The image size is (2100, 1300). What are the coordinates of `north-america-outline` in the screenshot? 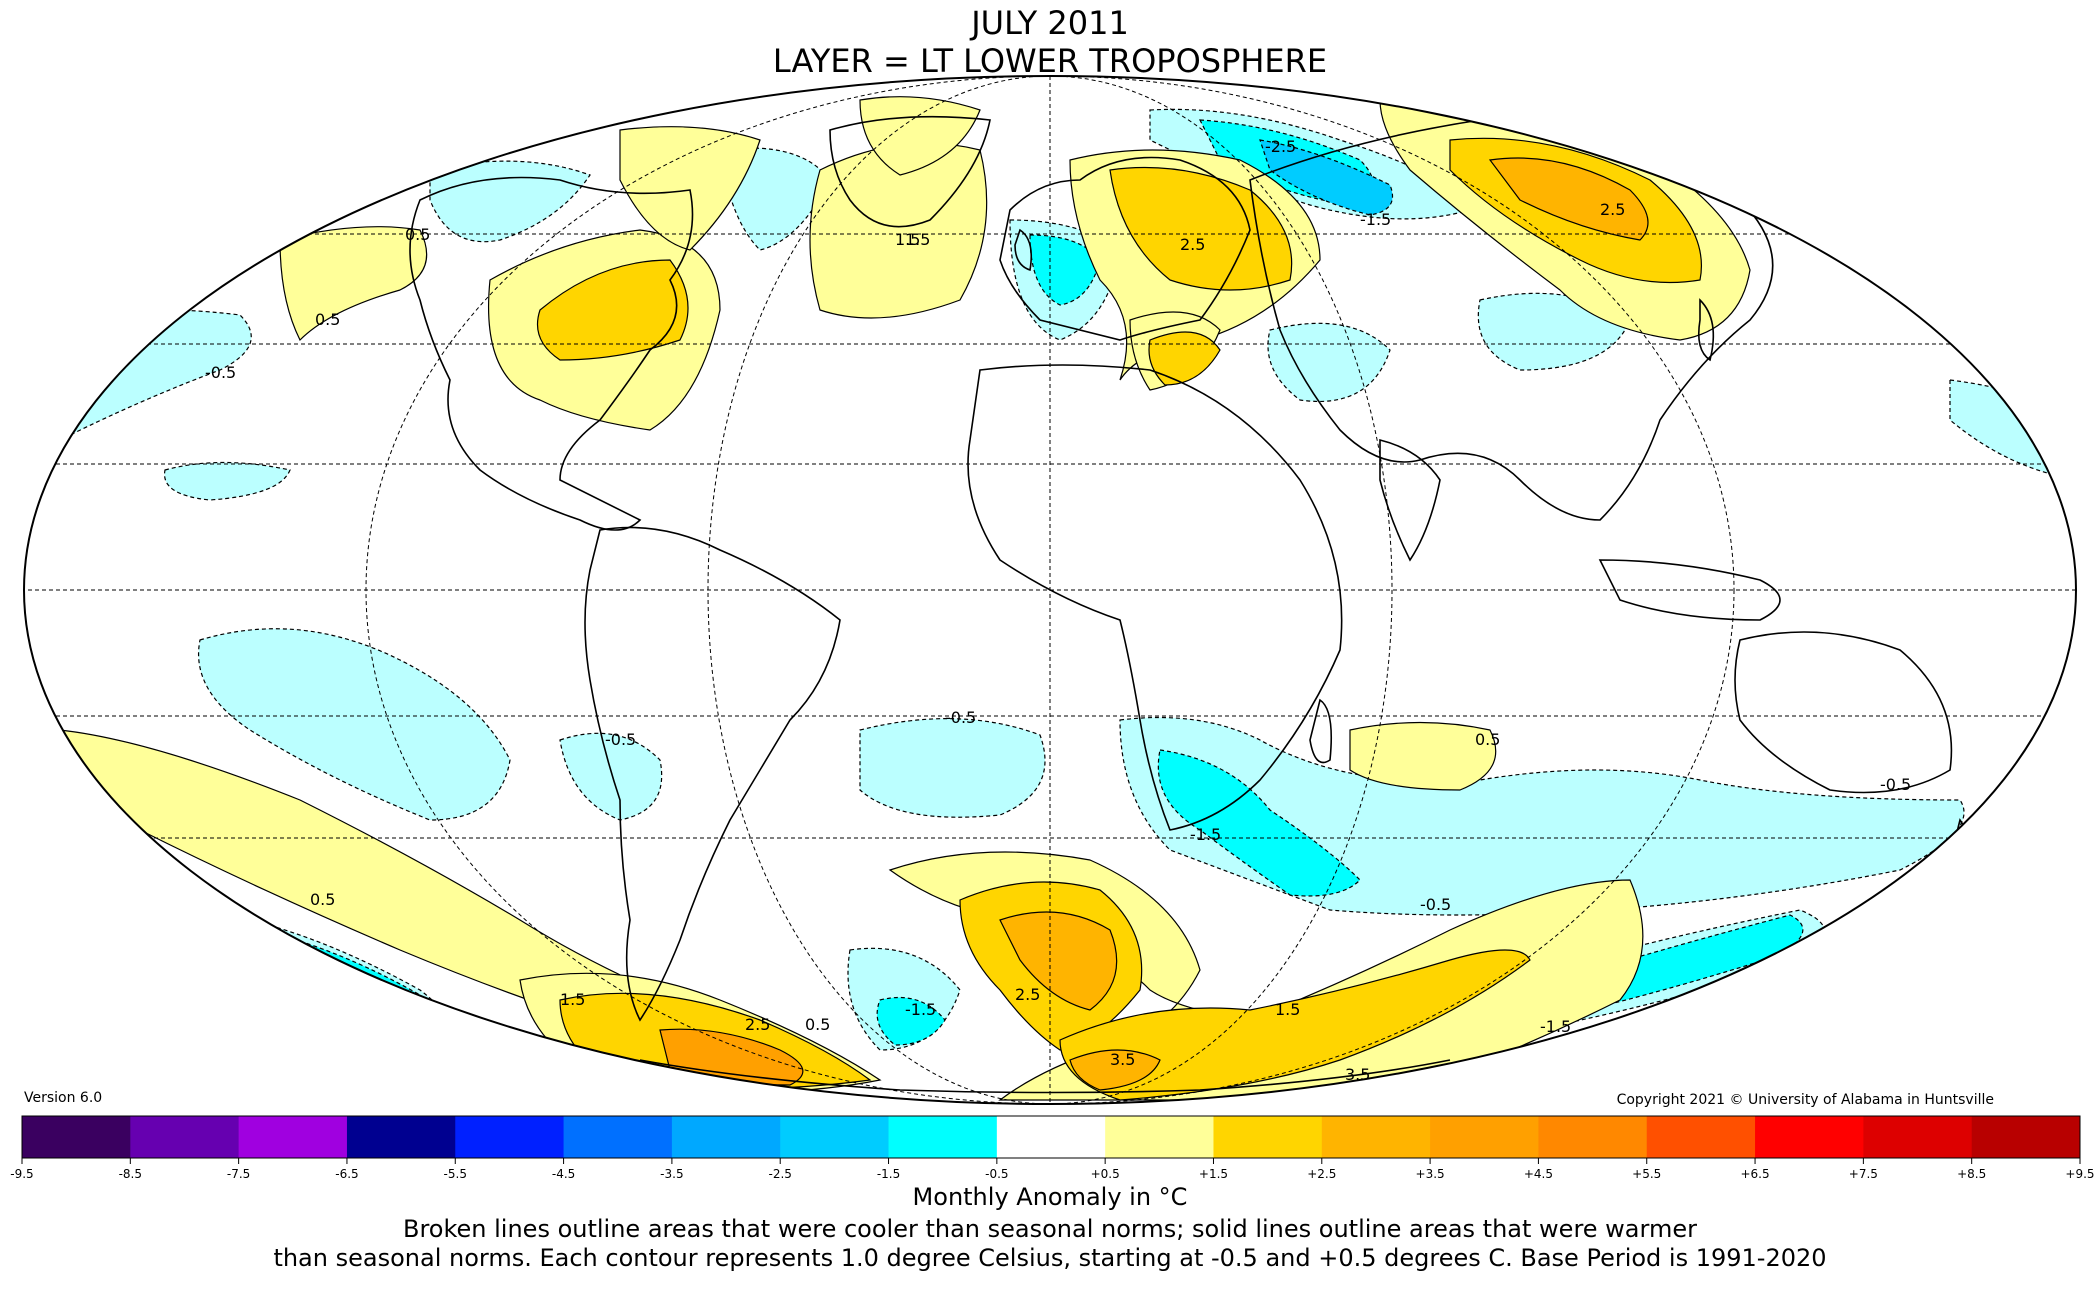 It's located at (551, 353).